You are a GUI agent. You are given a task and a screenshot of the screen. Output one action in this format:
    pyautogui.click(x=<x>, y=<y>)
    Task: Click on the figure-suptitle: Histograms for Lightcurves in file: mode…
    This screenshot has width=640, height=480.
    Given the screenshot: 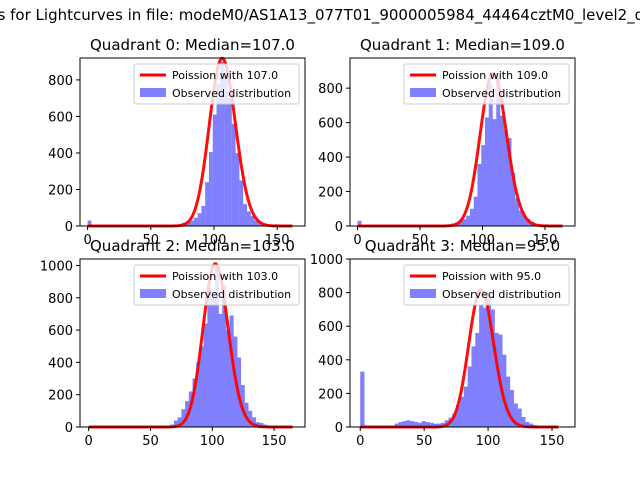 What is the action you would take?
    pyautogui.click(x=320, y=15)
    